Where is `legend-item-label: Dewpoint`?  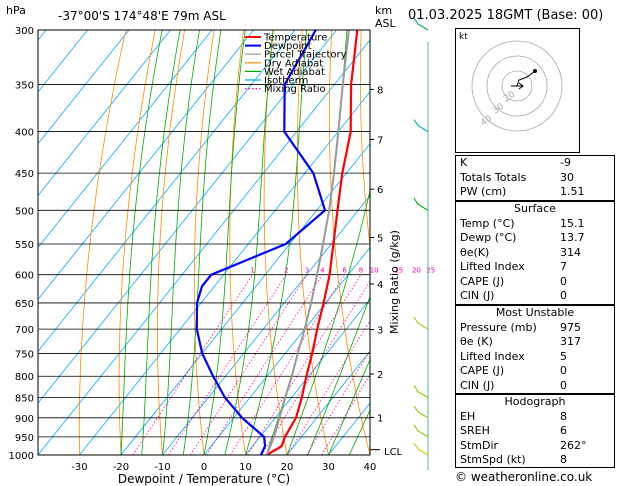
legend-item-label: Dewpoint is located at coordinates (288, 46).